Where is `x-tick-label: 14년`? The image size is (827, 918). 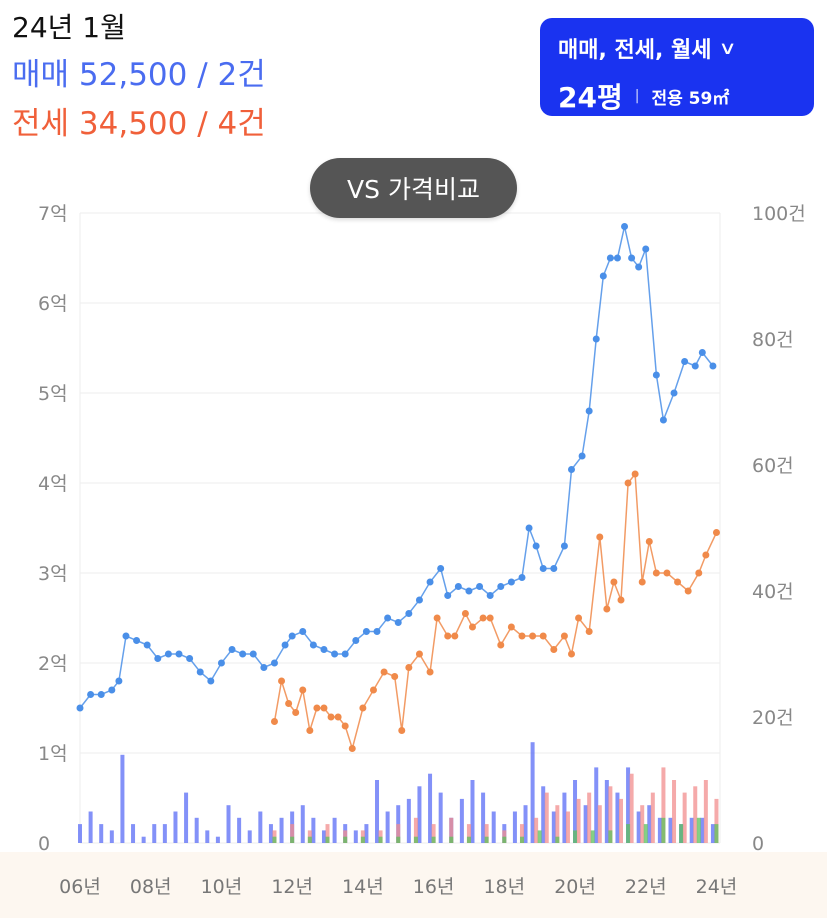 x-tick-label: 14년 is located at coordinates (363, 887).